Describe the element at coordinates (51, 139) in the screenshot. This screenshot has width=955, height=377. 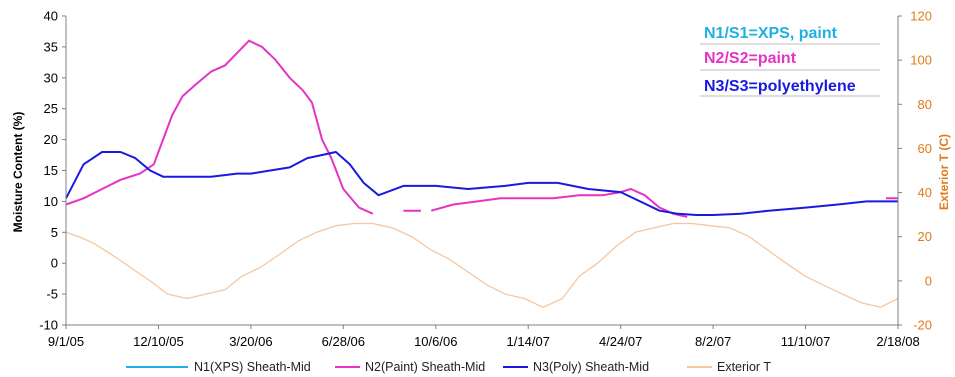
I see `y-left-tick-label: 20` at that location.